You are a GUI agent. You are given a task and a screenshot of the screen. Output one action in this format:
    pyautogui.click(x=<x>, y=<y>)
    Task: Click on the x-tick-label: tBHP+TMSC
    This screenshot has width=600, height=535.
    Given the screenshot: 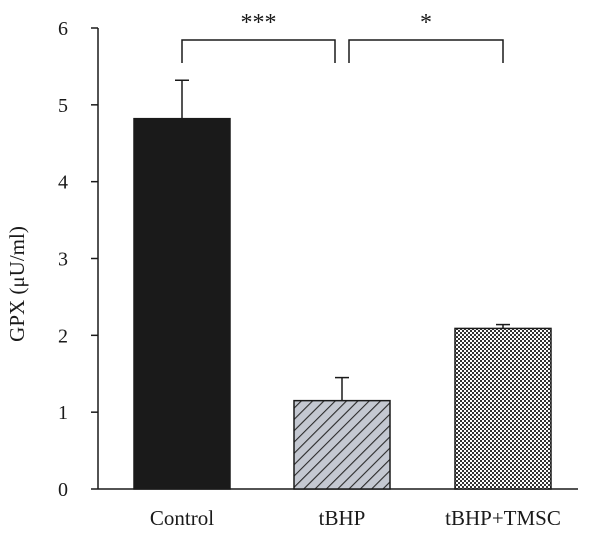 What is the action you would take?
    pyautogui.click(x=503, y=518)
    